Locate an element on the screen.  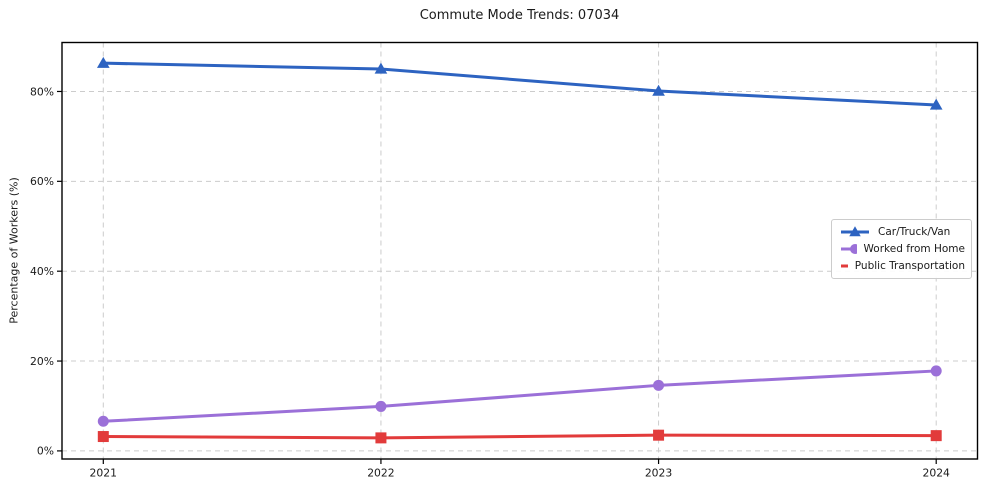
legend-label: Car/Truck/Van is located at coordinates (914, 232).